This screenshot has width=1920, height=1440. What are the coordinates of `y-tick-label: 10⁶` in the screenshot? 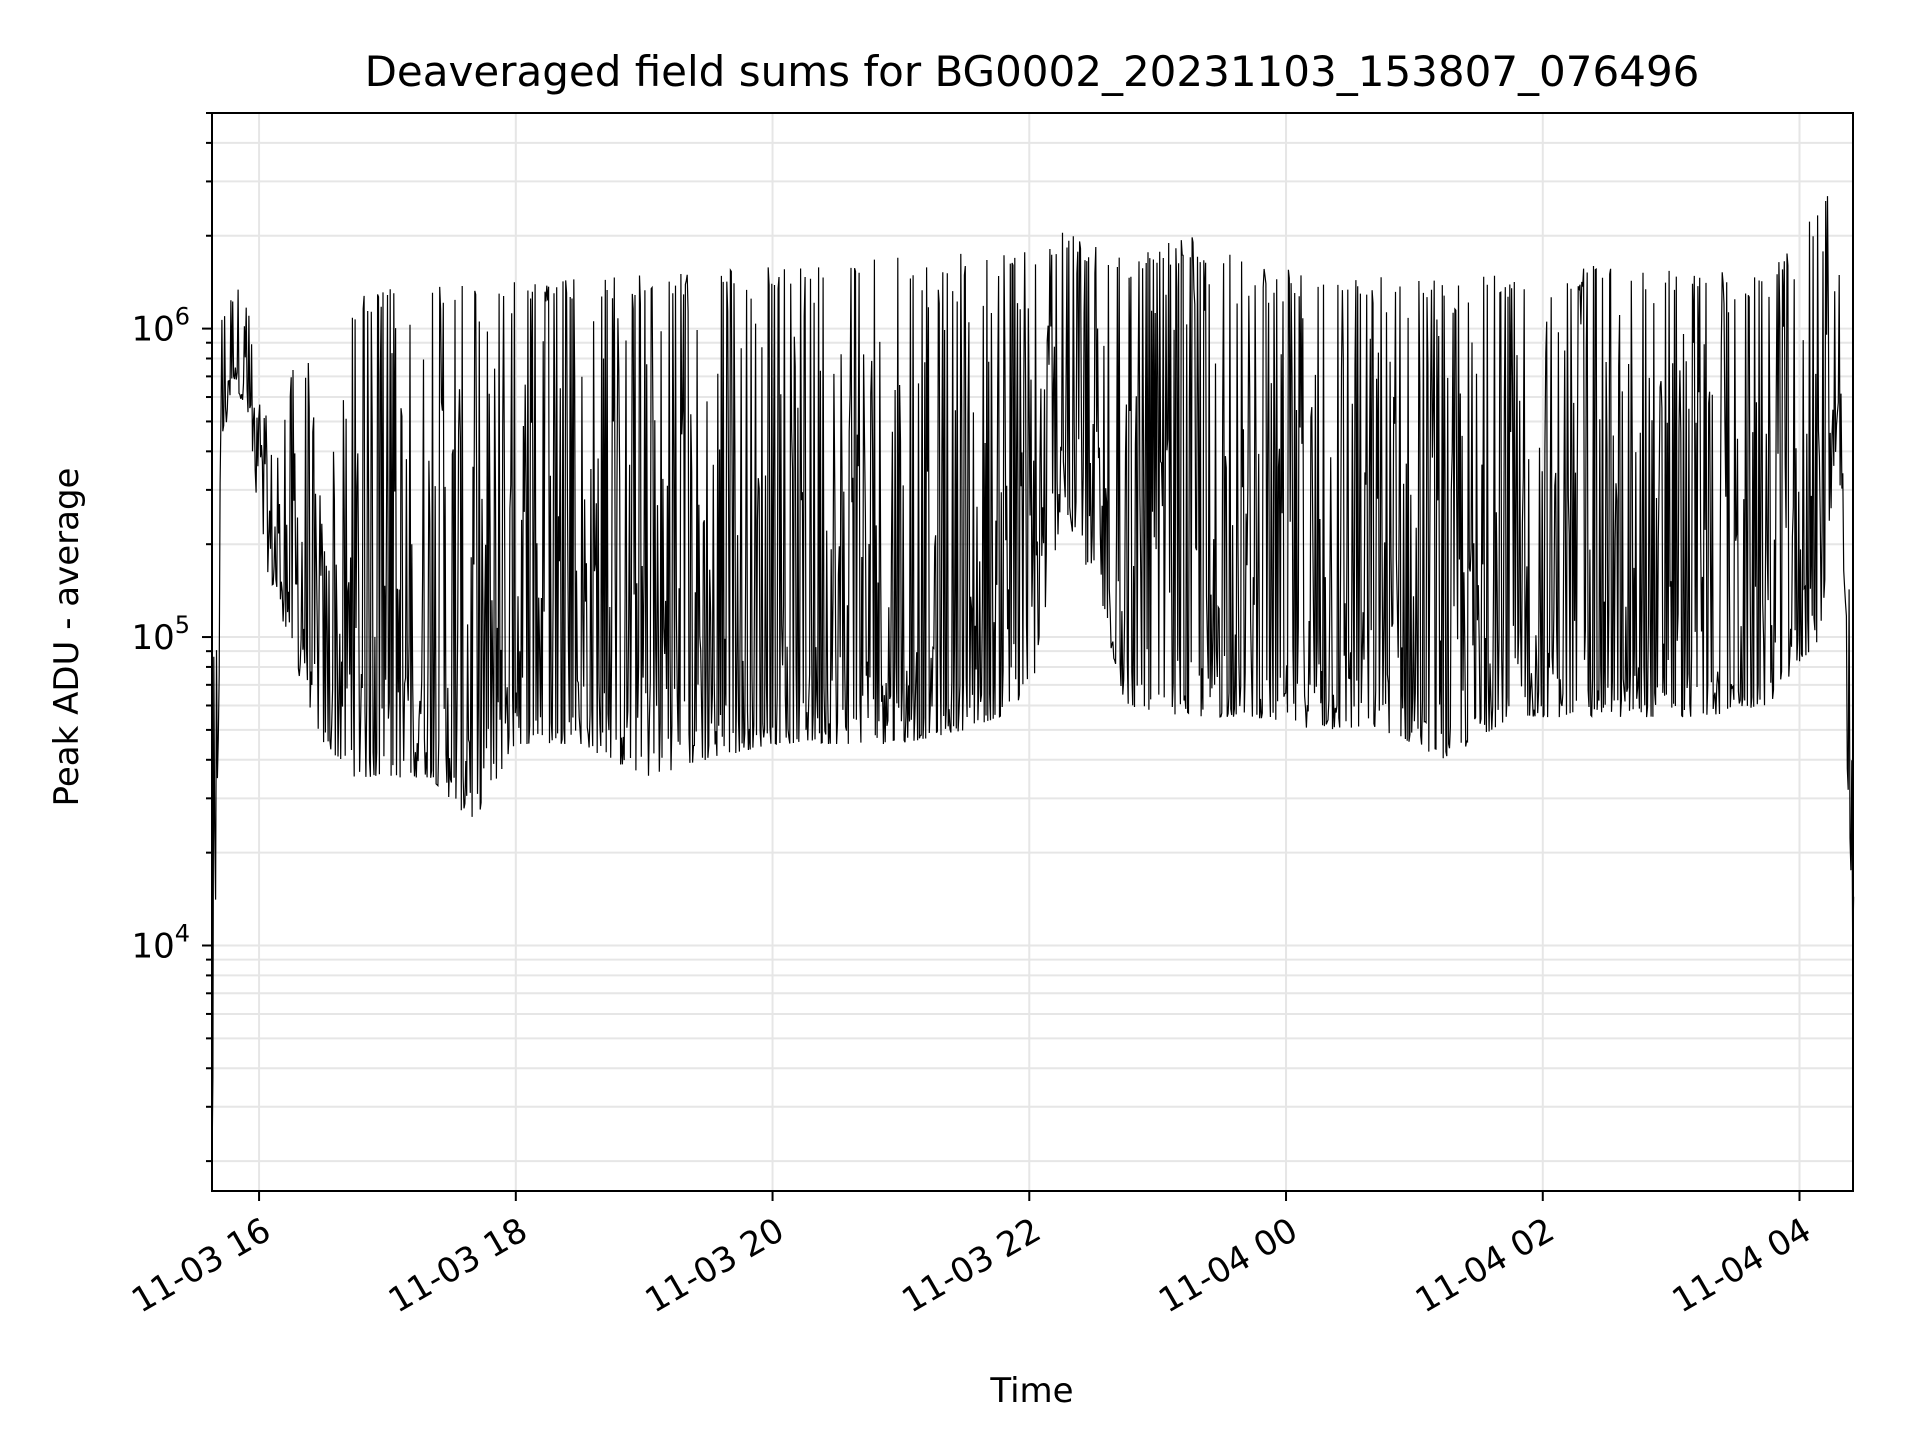 It's located at (160, 326).